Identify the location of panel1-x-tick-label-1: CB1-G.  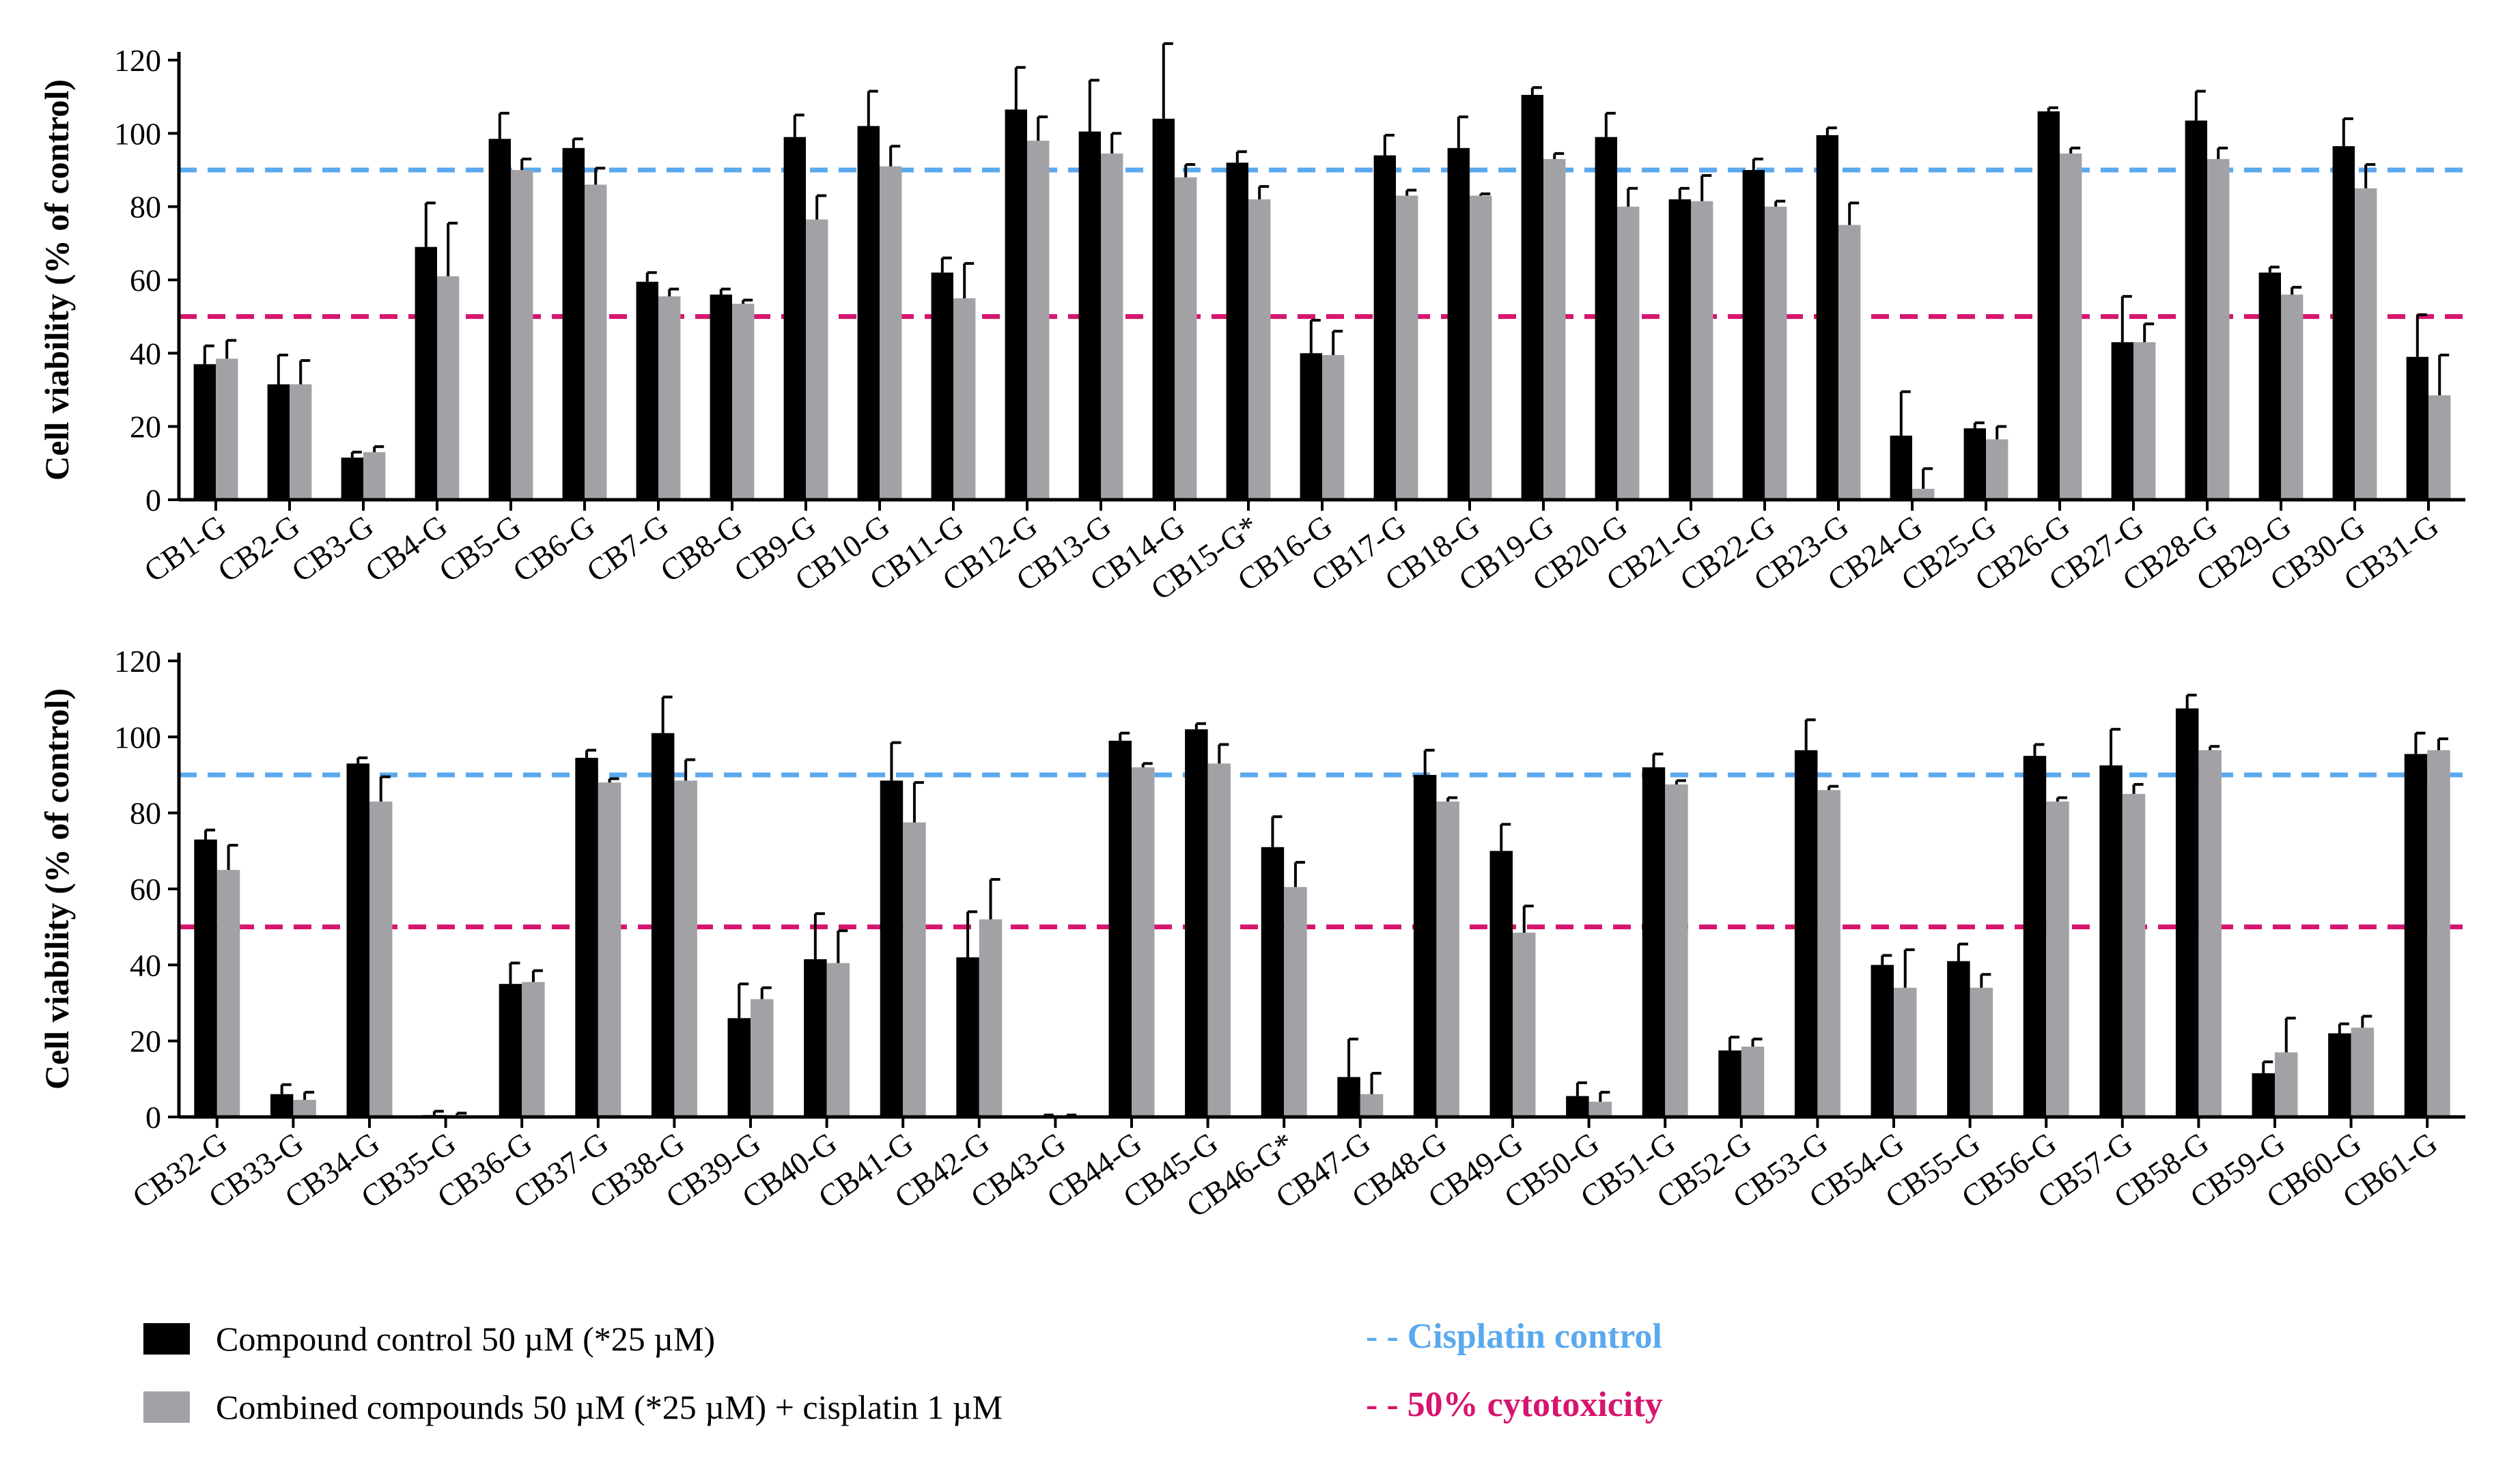
(185, 549).